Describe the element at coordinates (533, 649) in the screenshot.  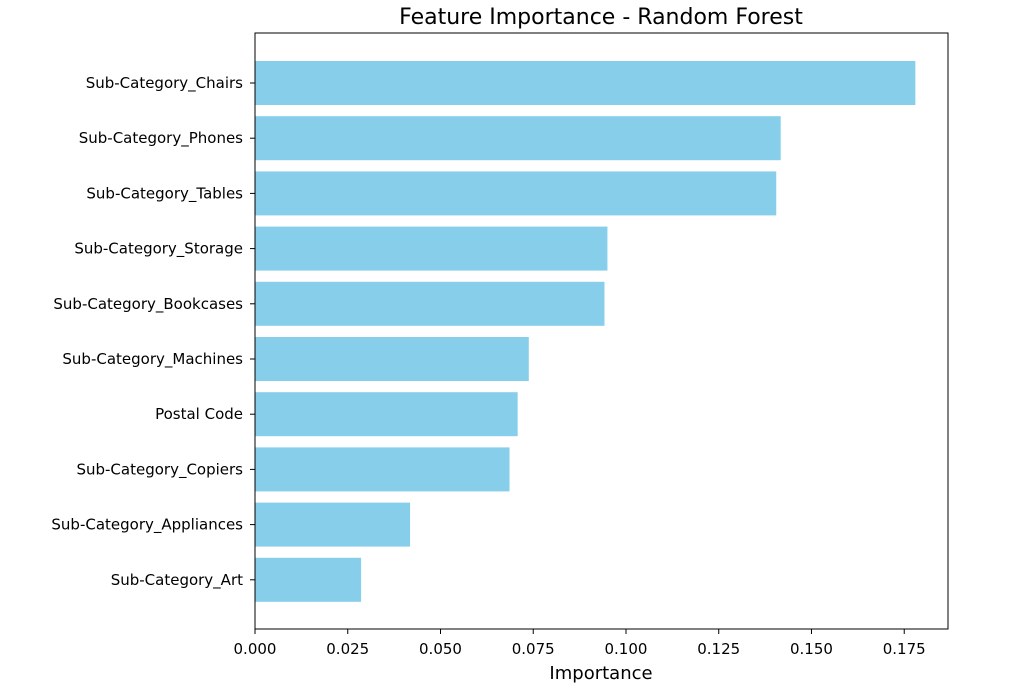
I see `x-tick-label: 0.075` at that location.